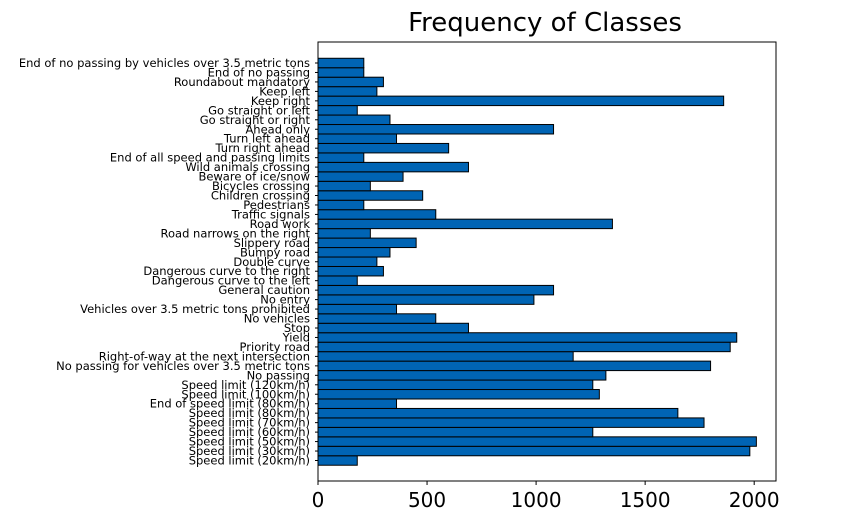  I want to click on y-tick-label-21: Double curve, so click(271, 262).